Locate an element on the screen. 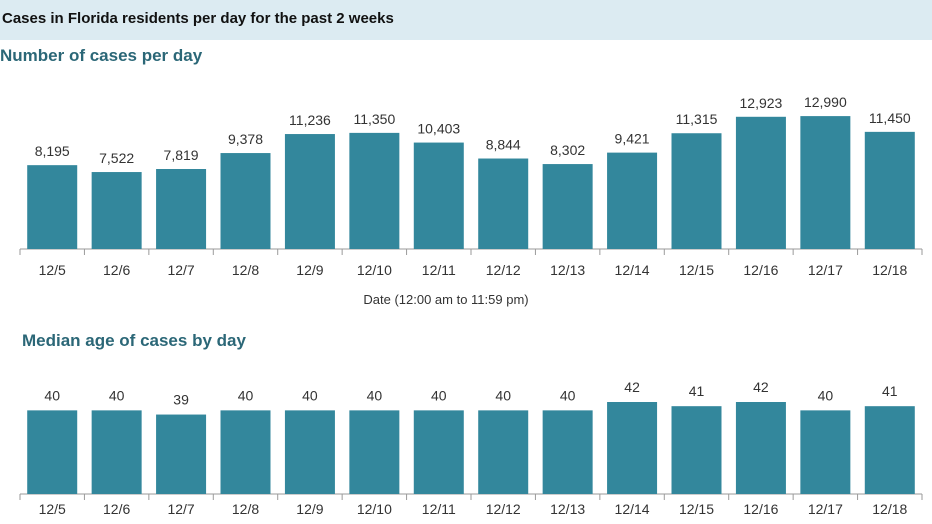 This screenshot has width=932, height=524. data-label: 39 is located at coordinates (181, 400).